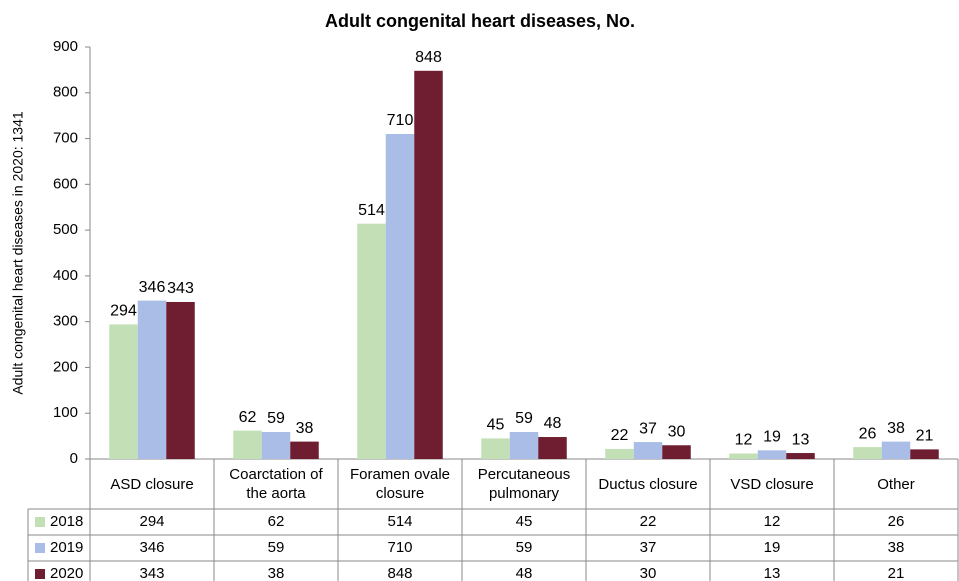 This screenshot has height=581, width=959. What do you see at coordinates (620, 435) in the screenshot?
I see `data-label: 22` at bounding box center [620, 435].